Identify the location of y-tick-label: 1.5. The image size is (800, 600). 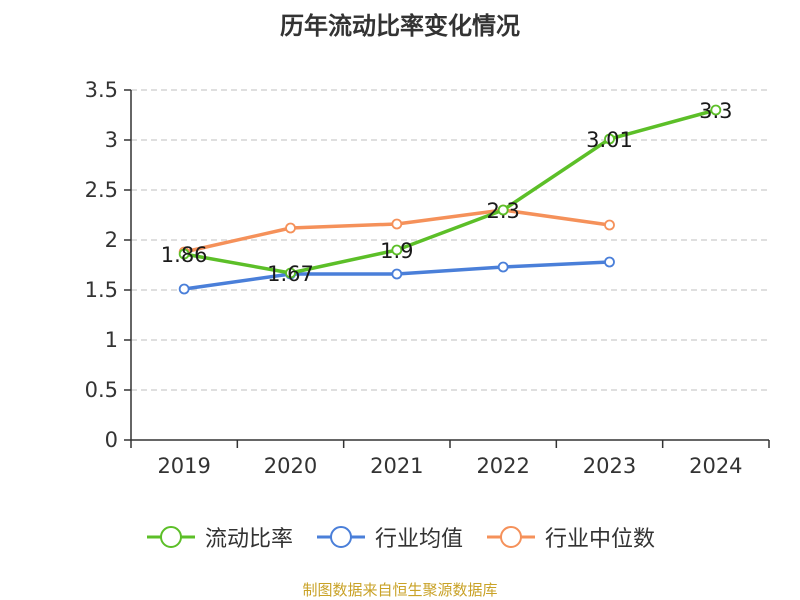
(101, 290).